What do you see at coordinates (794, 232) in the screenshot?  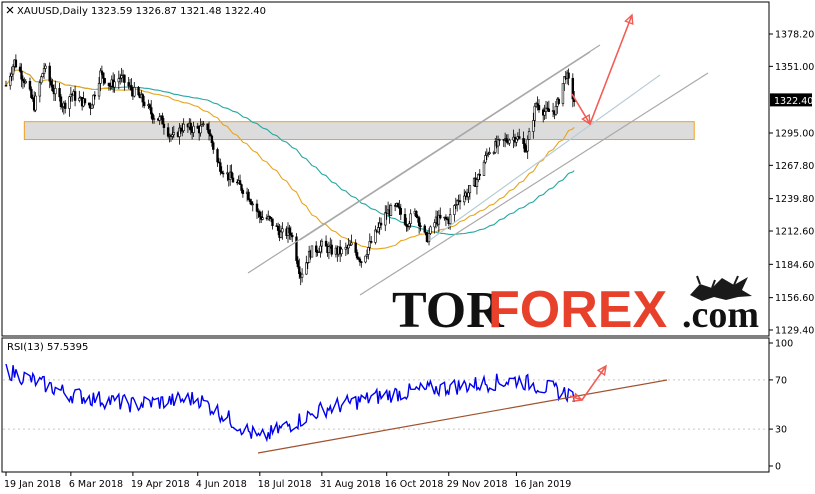 I see `y-tick-label: 1212.60` at bounding box center [794, 232].